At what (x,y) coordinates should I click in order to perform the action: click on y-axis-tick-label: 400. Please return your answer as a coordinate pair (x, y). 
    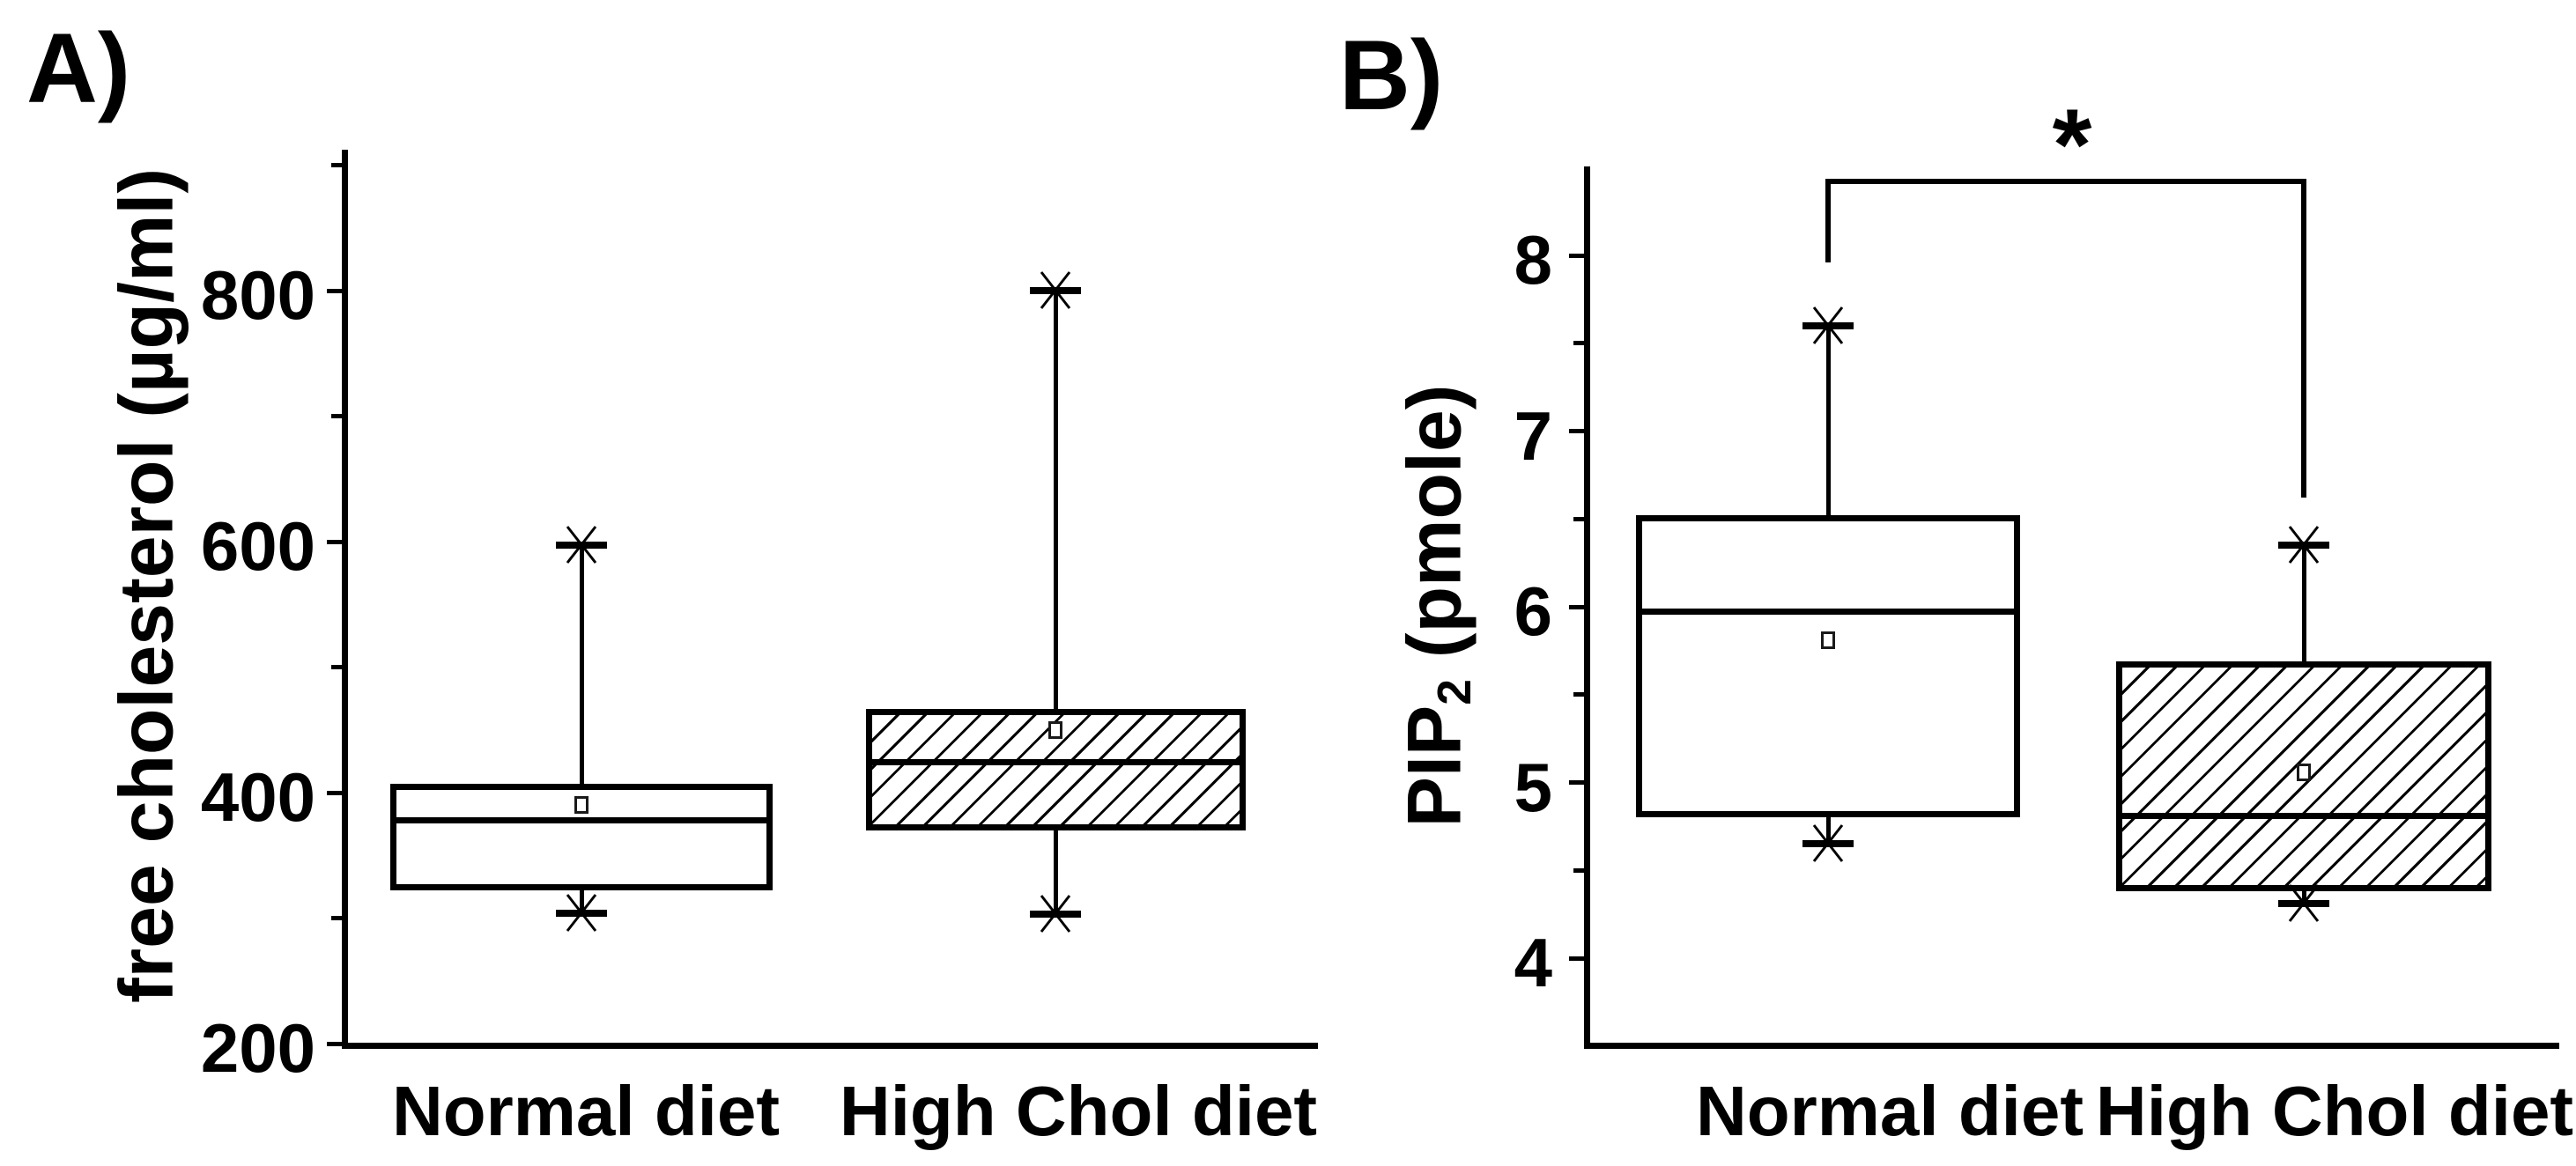
    Looking at the image, I should click on (257, 797).